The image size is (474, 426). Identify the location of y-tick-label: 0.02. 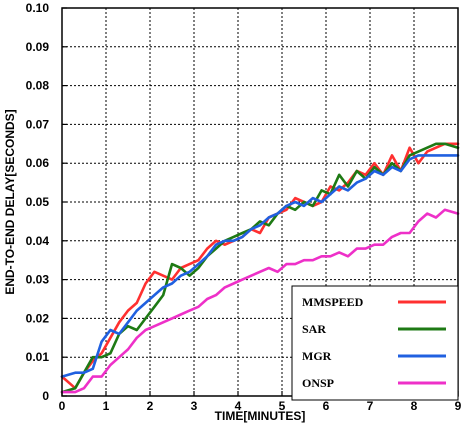
(38, 318).